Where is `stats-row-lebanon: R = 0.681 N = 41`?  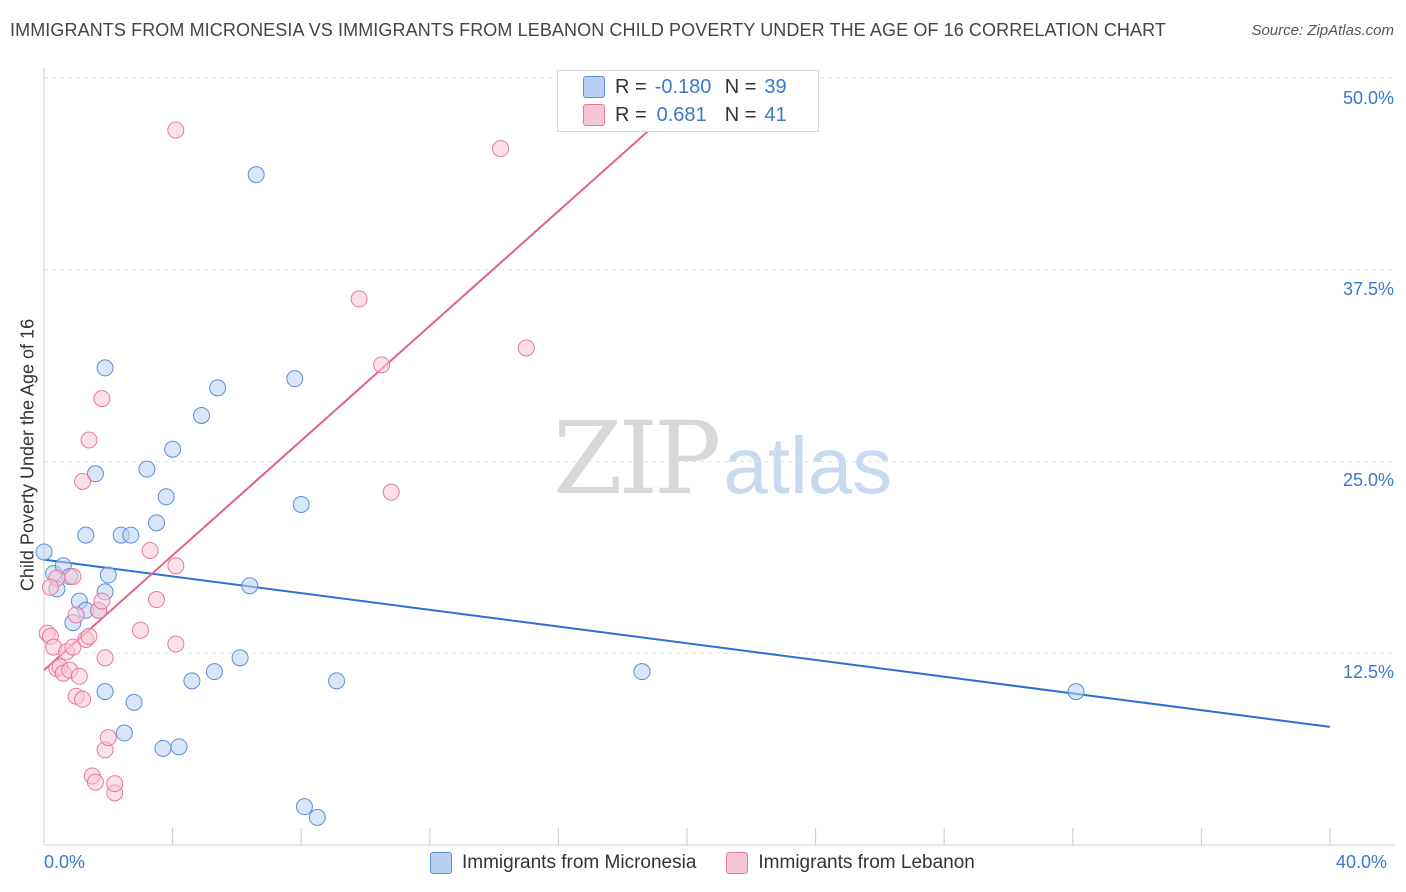 stats-row-lebanon: R = 0.681 N = 41 is located at coordinates (672, 115).